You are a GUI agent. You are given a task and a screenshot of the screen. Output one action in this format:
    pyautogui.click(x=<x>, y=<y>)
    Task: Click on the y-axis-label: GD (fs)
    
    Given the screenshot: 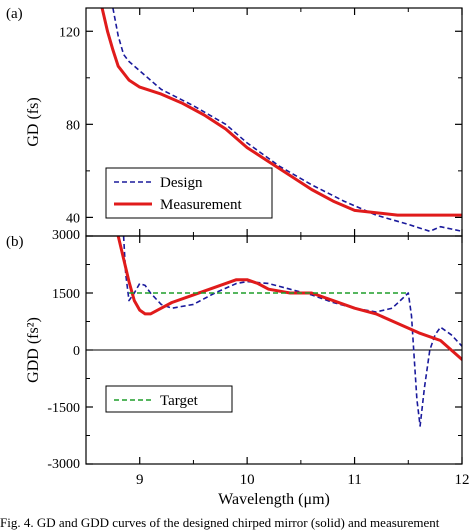 What is the action you would take?
    pyautogui.click(x=33, y=121)
    